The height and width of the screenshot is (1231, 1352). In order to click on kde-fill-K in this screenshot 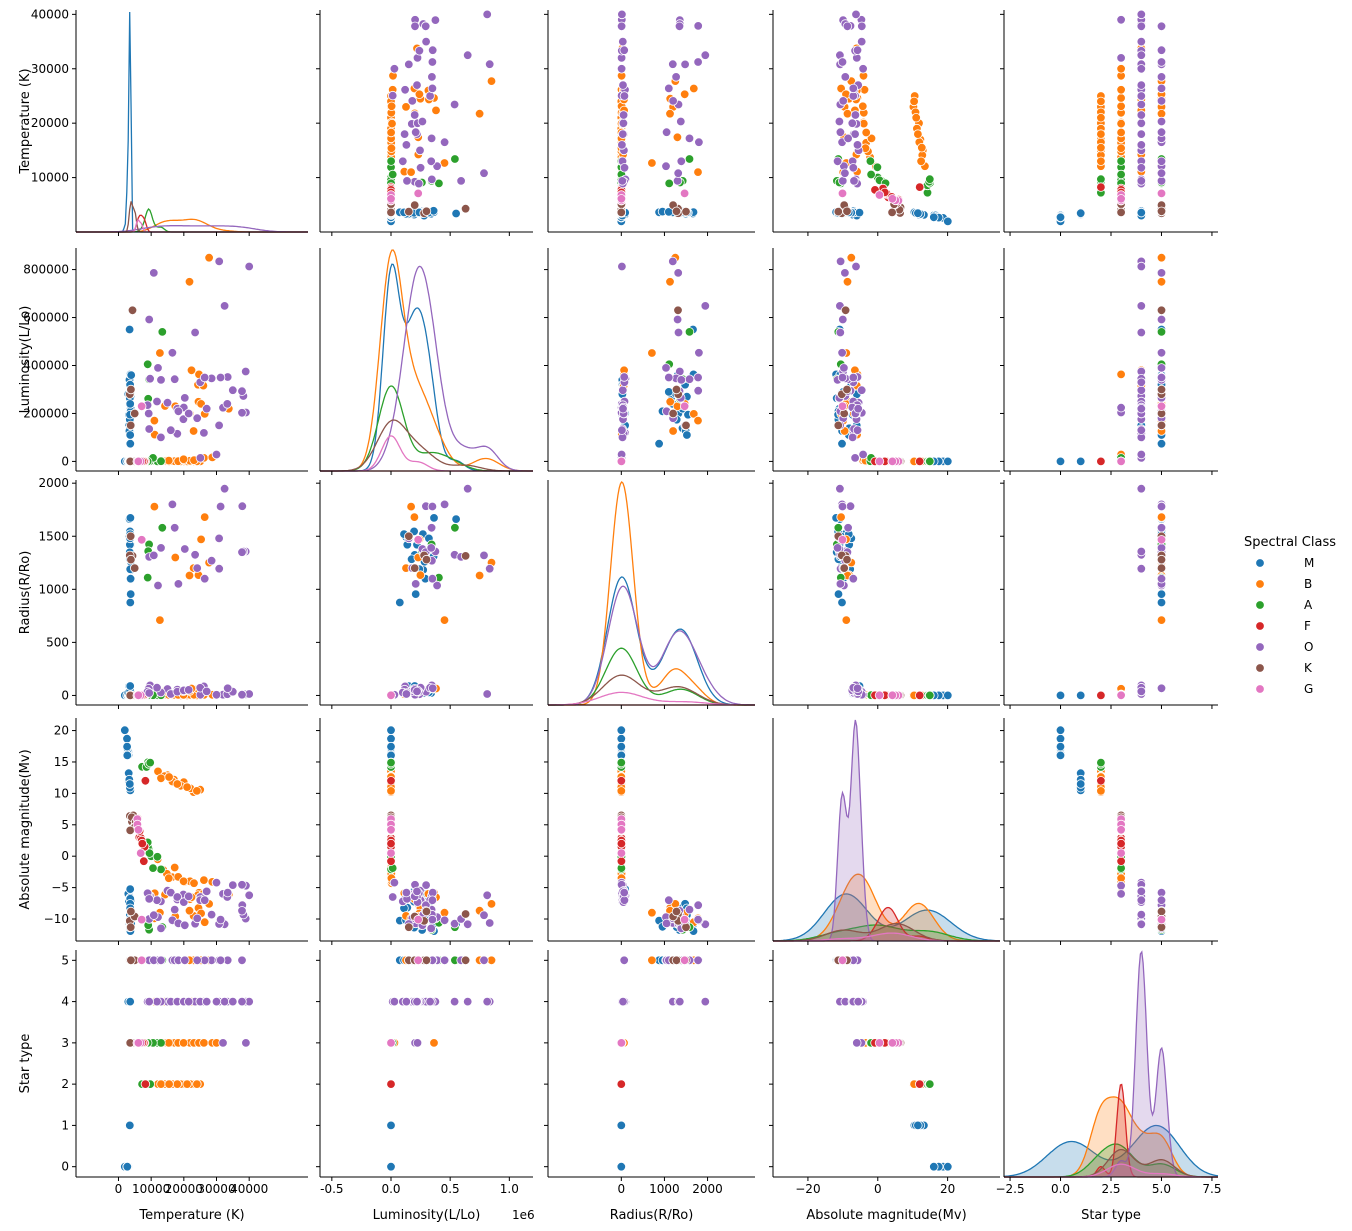, I will do `click(1111, 1163)`.